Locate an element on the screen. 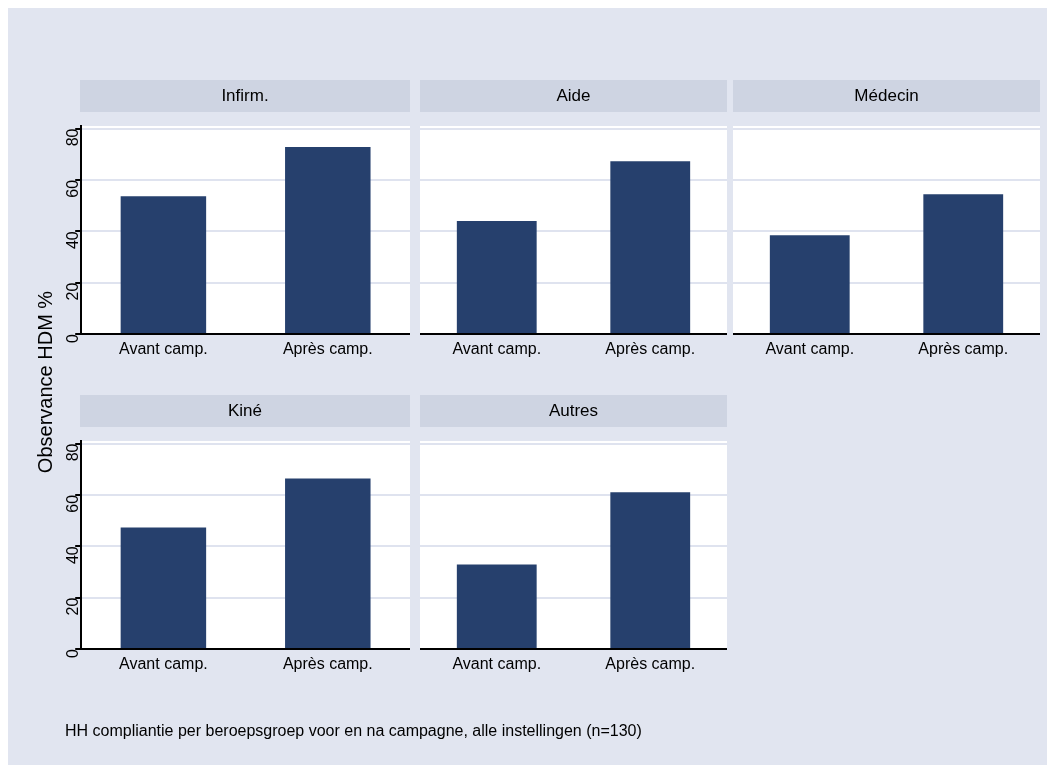 The width and height of the screenshot is (1055, 774). text: HH compliantie per beroepsgroep voor en na campagne, alle instellingen (n=130) is located at coordinates (353, 731).